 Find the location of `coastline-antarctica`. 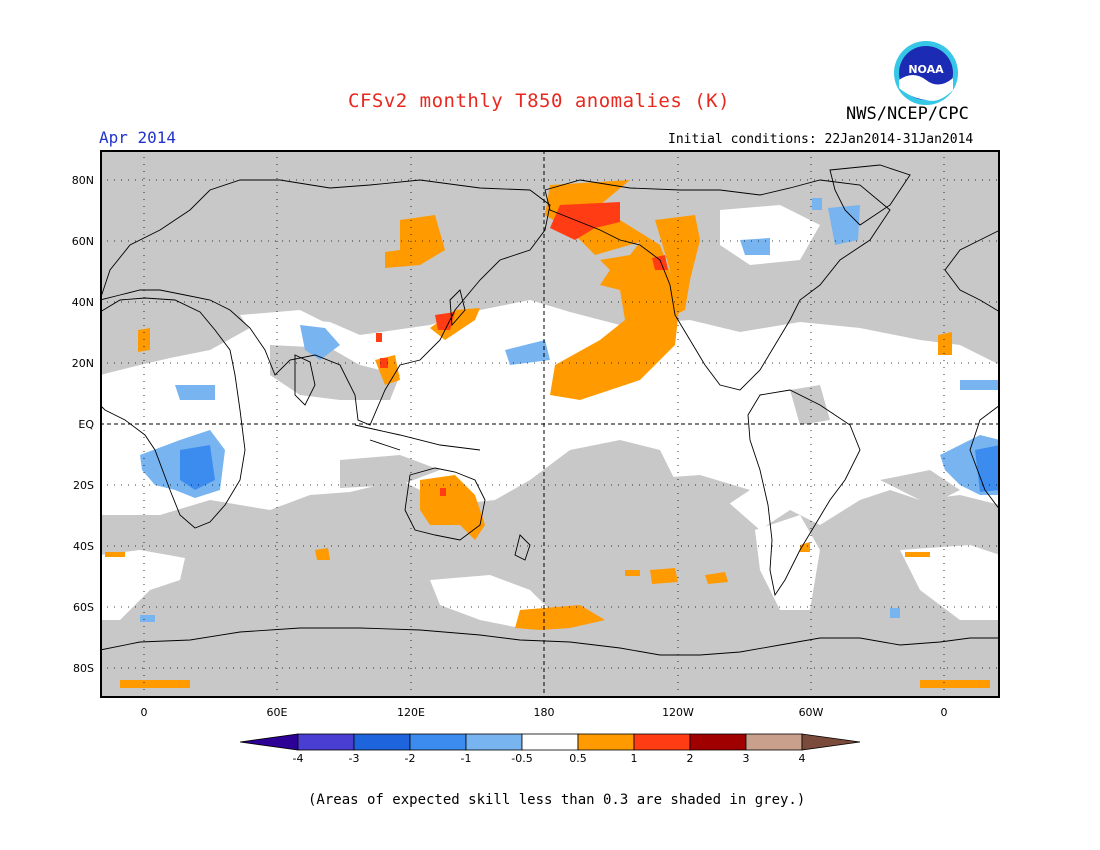

coastline-antarctica is located at coordinates (550, 641).